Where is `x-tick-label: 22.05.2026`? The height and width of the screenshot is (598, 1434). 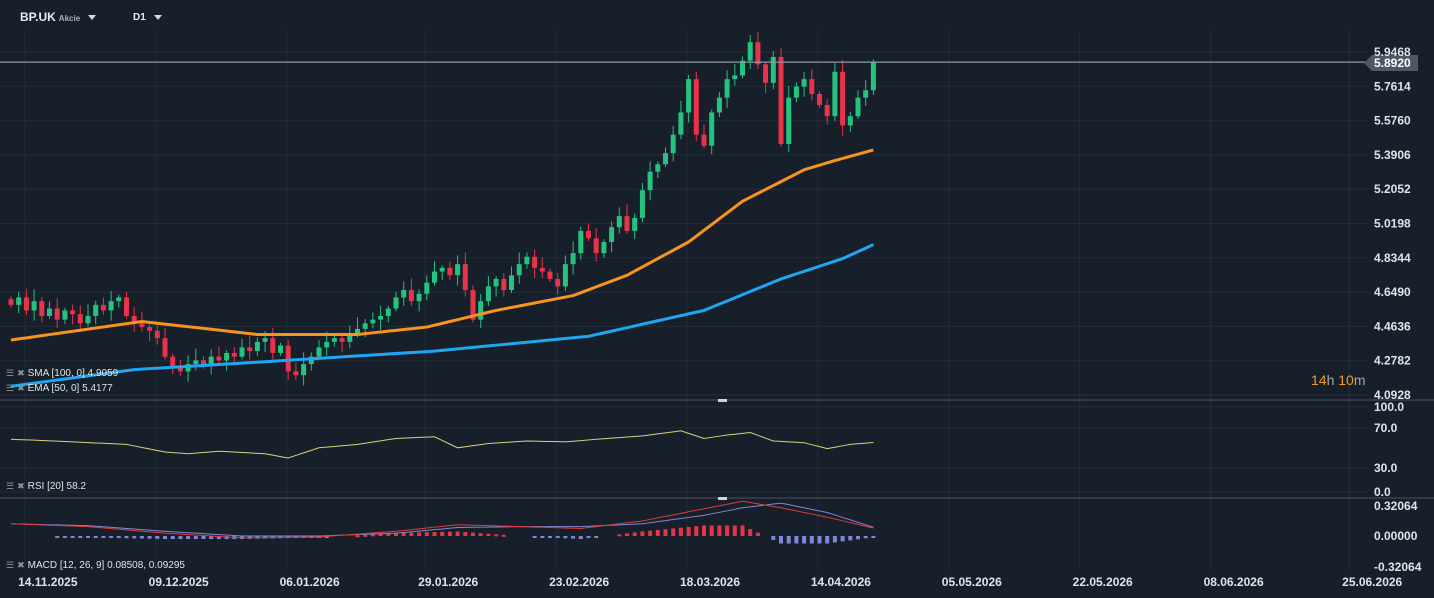
x-tick-label: 22.05.2026 is located at coordinates (1103, 582).